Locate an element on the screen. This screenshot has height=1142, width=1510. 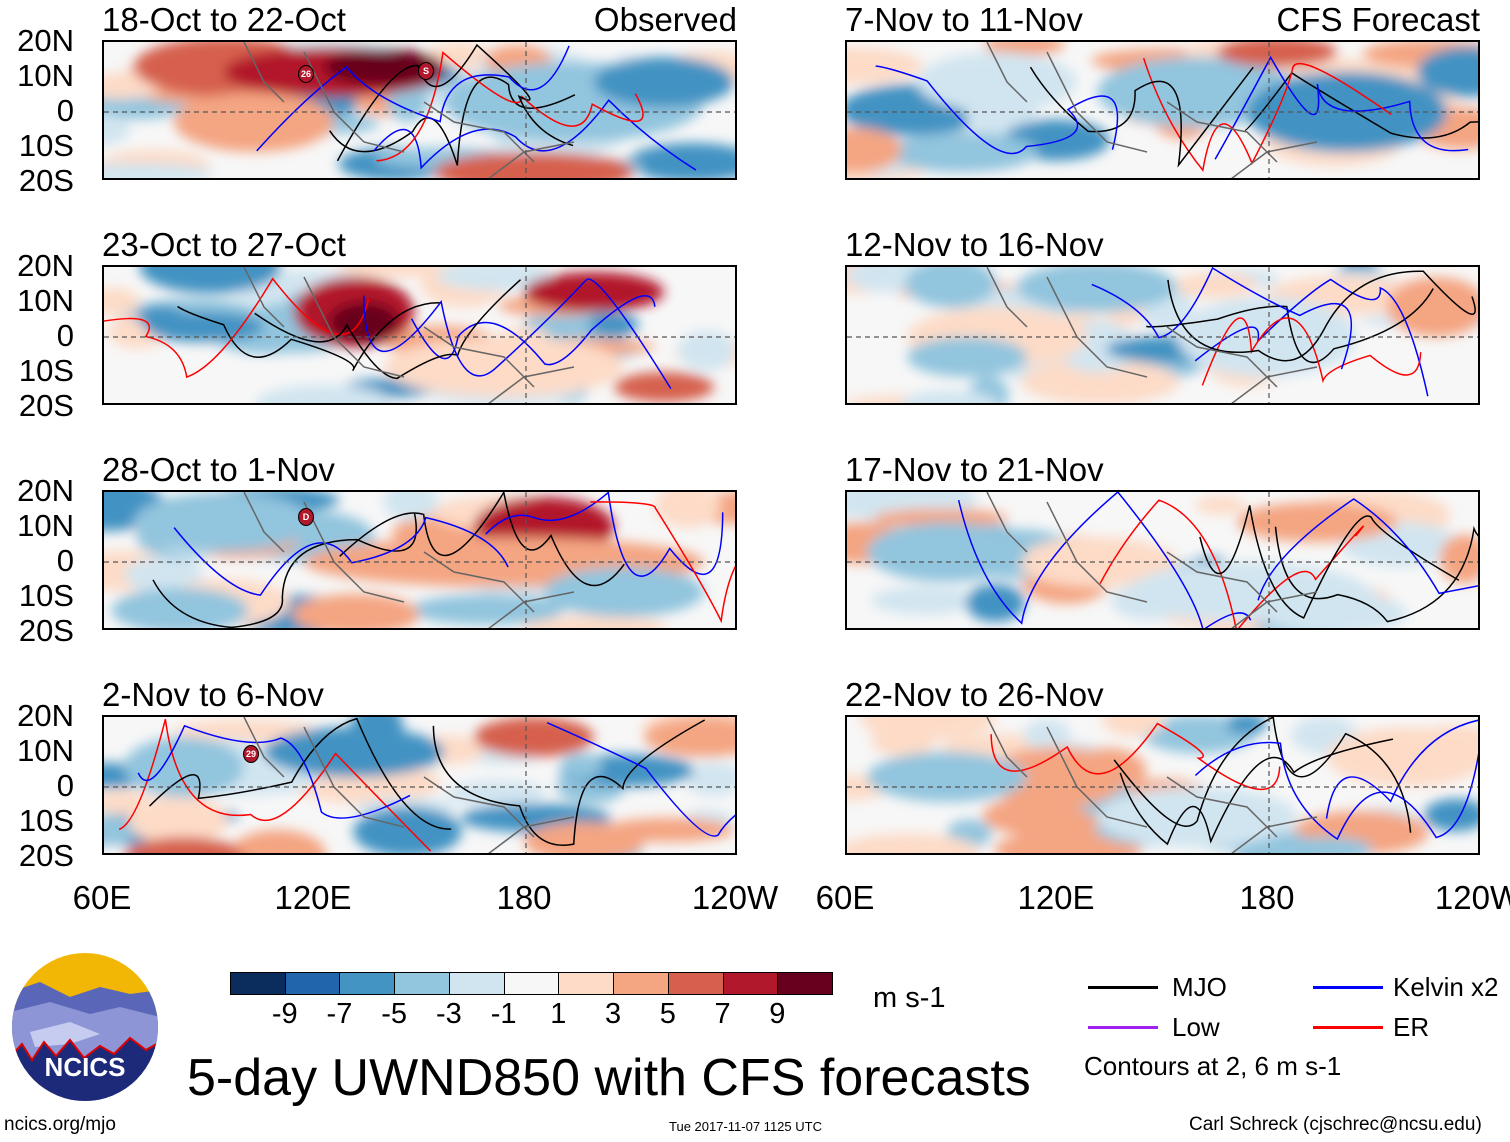
storm-marker: 29 is located at coordinates (251, 754).